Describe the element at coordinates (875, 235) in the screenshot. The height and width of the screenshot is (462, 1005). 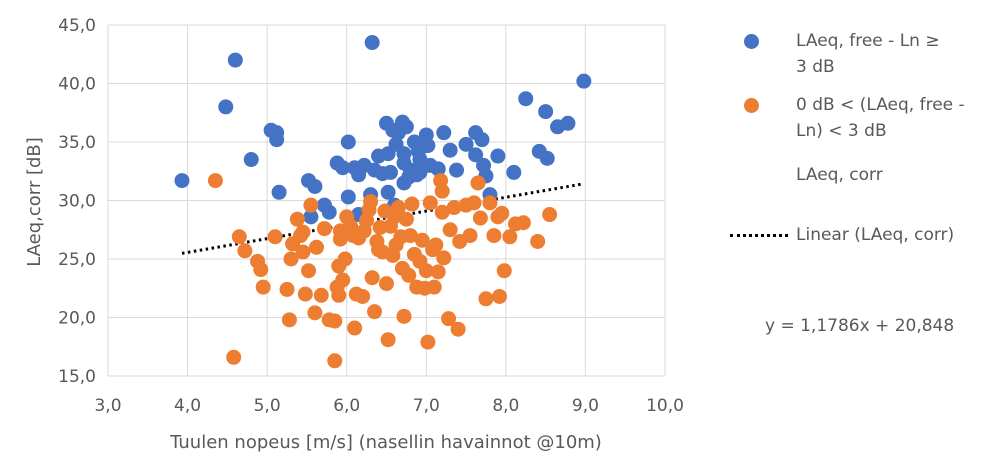
I see `legend-label-trendline: Linear (LAeq, corr)` at that location.